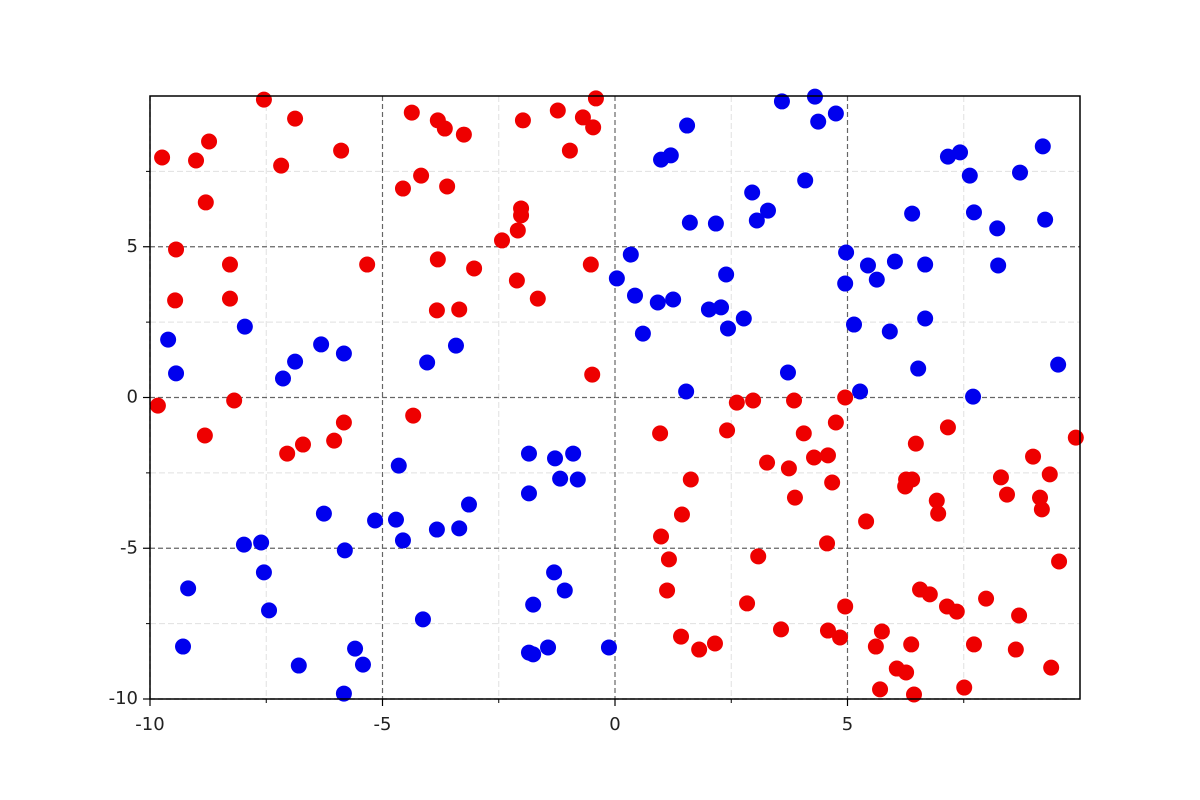 The width and height of the screenshot is (1200, 800). Describe the element at coordinates (123, 698) in the screenshot. I see `y-tick-label: -10` at that location.